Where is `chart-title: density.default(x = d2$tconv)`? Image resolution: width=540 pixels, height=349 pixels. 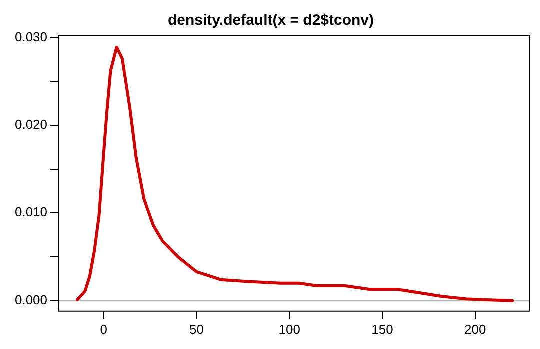 chart-title: density.default(x = d2$tconv) is located at coordinates (271, 21).